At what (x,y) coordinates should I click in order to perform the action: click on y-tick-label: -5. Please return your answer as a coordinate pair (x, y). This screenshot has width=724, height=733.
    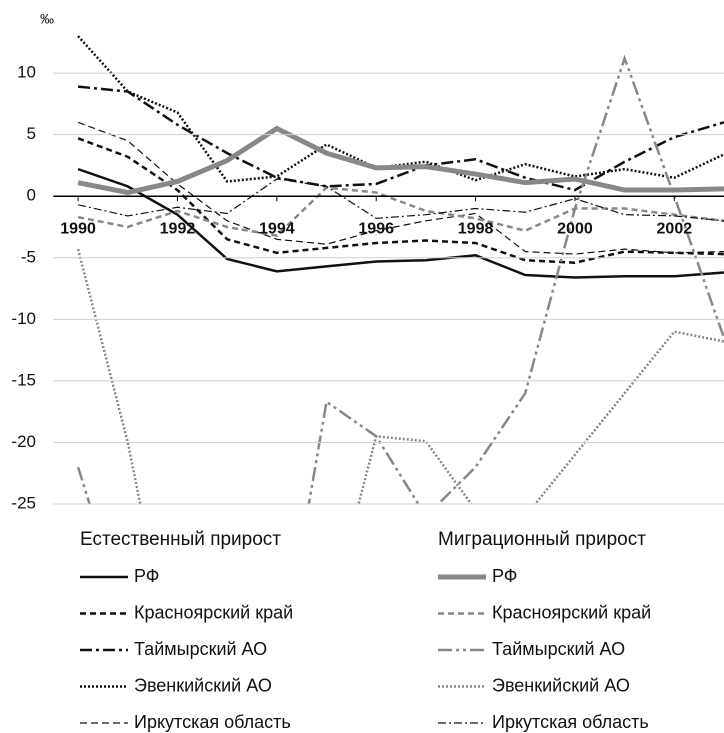
    Looking at the image, I should click on (28, 256).